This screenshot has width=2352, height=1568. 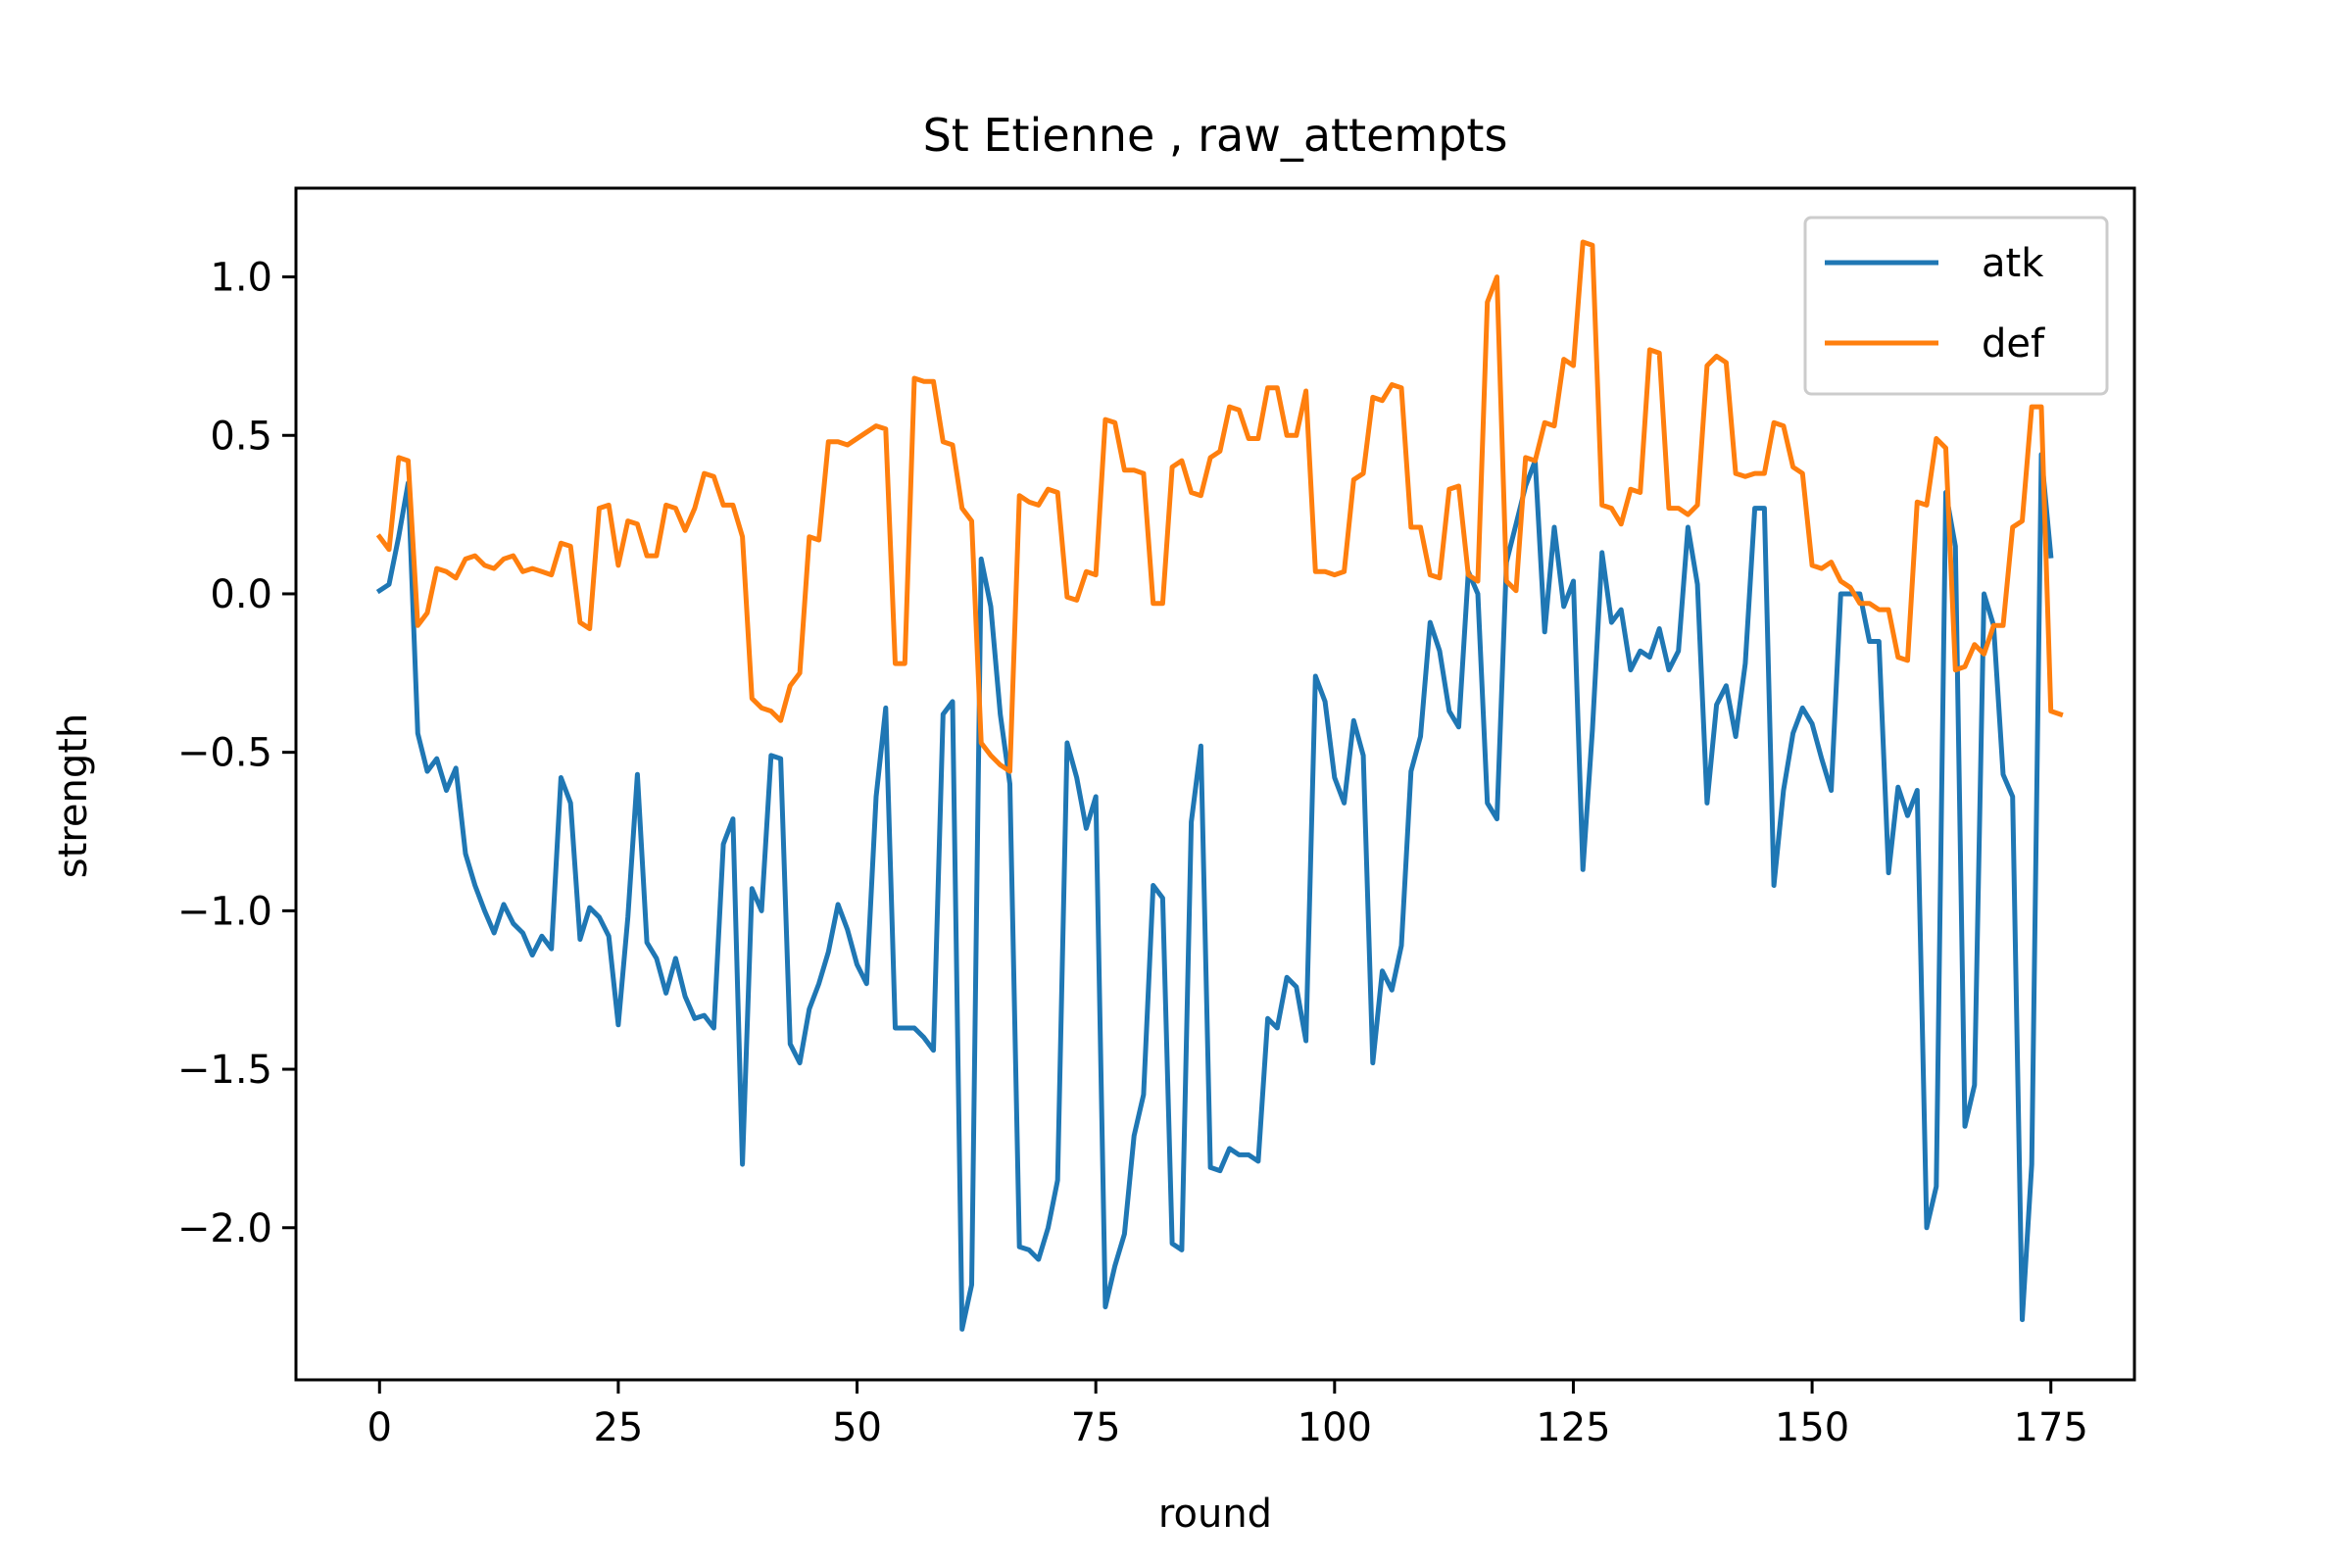 I want to click on legend-label-def: def, so click(x=2013, y=344).